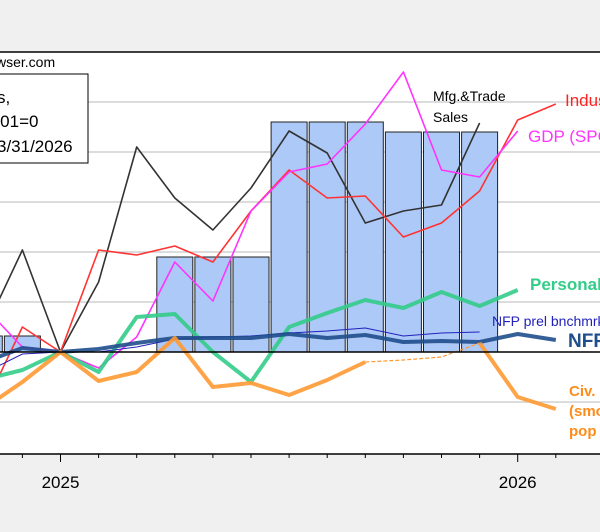  Describe the element at coordinates (36, 146) in the screenshot. I see `legend-line: 3/31/2026` at that location.